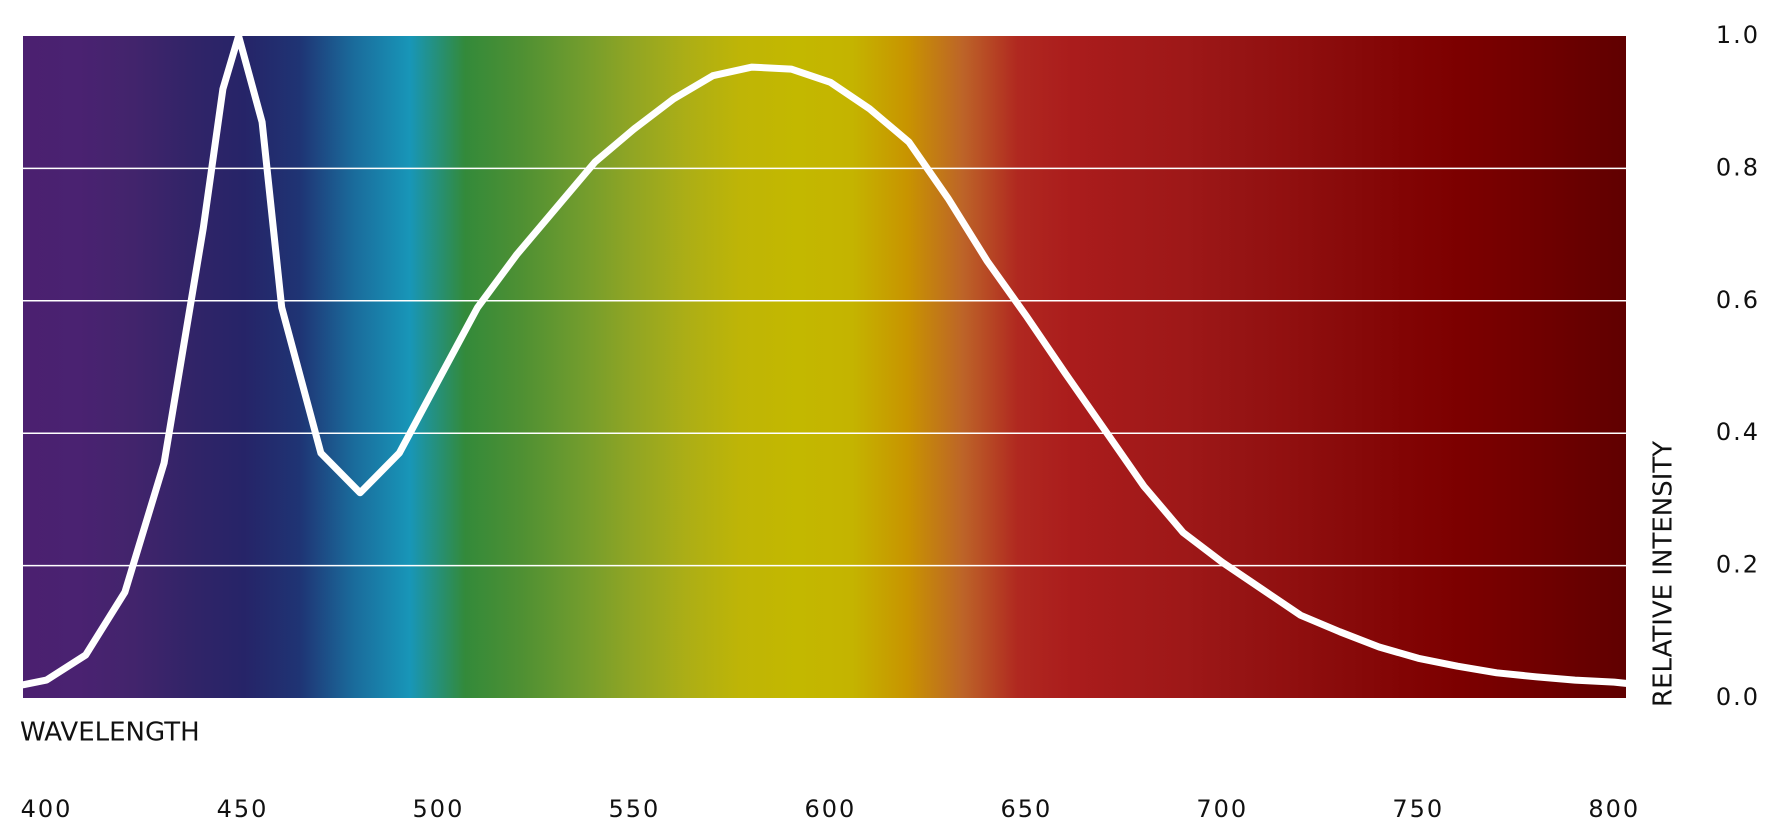  What do you see at coordinates (830, 809) in the screenshot?
I see `x-tick-label: 600` at bounding box center [830, 809].